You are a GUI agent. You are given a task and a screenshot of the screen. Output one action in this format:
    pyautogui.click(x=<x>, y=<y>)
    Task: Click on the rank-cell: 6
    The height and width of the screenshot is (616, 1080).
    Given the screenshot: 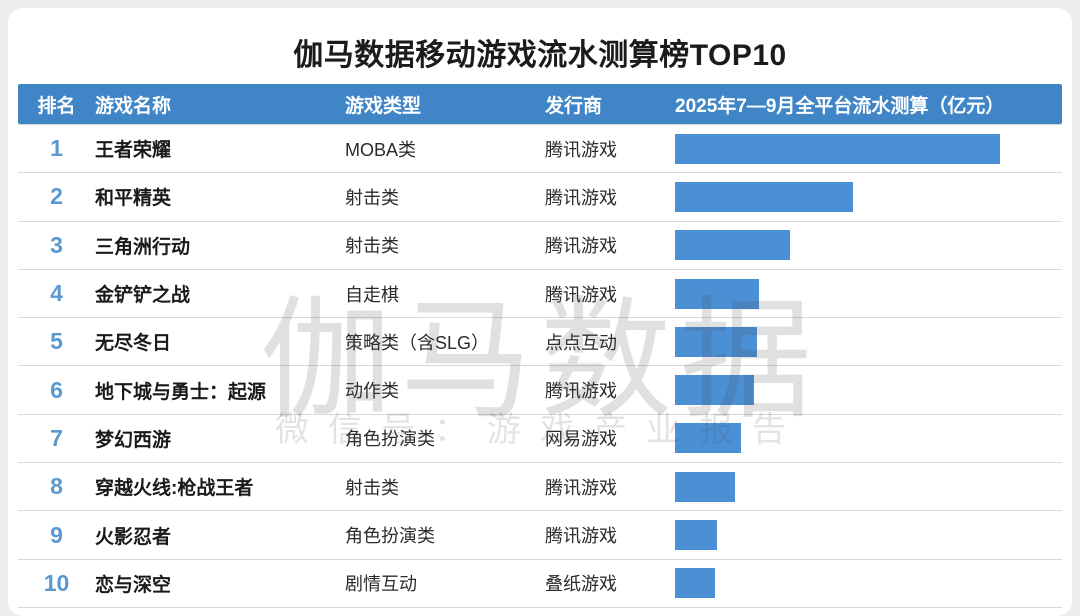 What is the action you would take?
    pyautogui.click(x=56, y=389)
    